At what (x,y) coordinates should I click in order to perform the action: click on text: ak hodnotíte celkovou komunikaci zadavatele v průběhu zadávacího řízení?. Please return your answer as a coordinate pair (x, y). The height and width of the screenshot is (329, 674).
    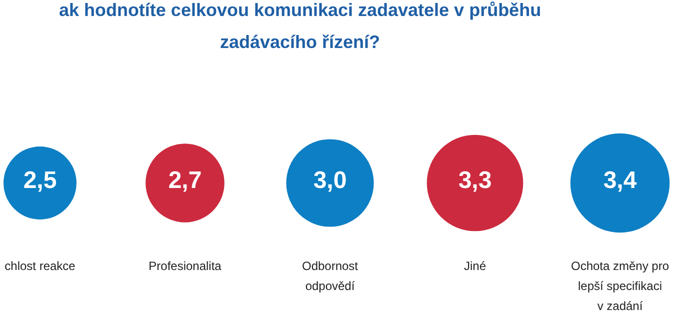
    Looking at the image, I should click on (300, 26).